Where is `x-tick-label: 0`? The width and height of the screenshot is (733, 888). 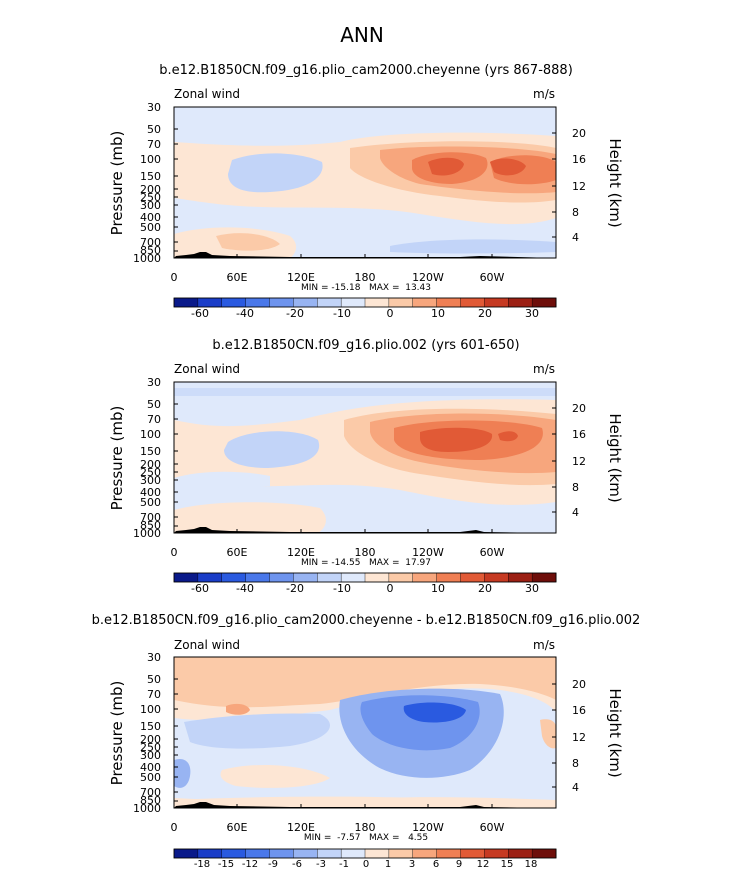
x-tick-label: 0 is located at coordinates (174, 552).